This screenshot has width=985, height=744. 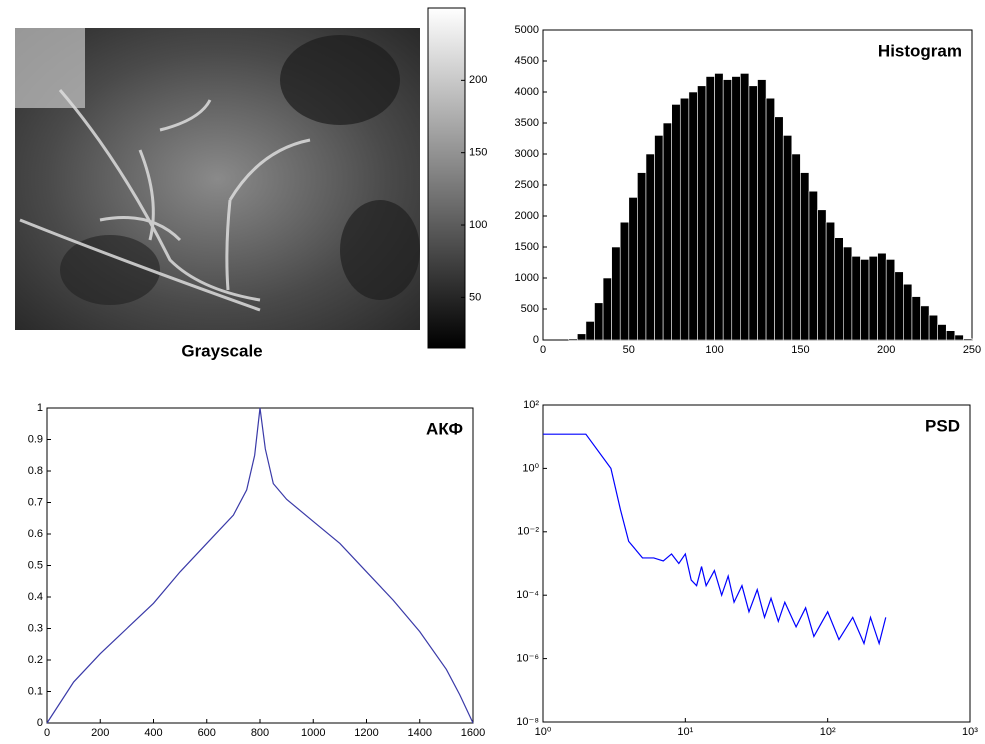 I want to click on x-tick-label: 100, so click(x=714, y=350).